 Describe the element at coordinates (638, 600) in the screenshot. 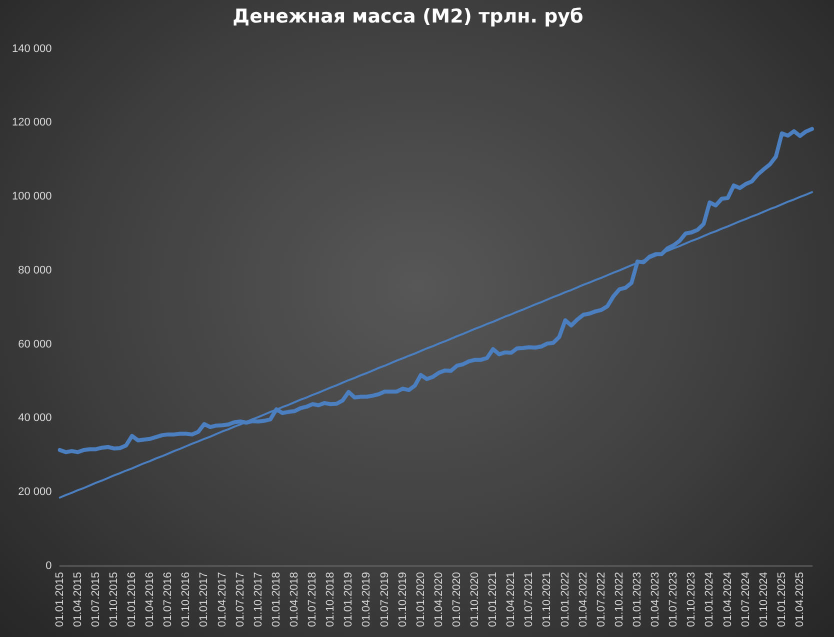

I see `x-tick-label: 01.01.2023` at that location.